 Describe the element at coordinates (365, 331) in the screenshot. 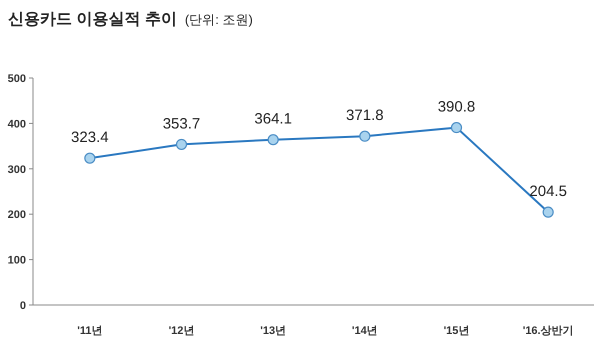

I see `x-tick-label: '14년` at that location.